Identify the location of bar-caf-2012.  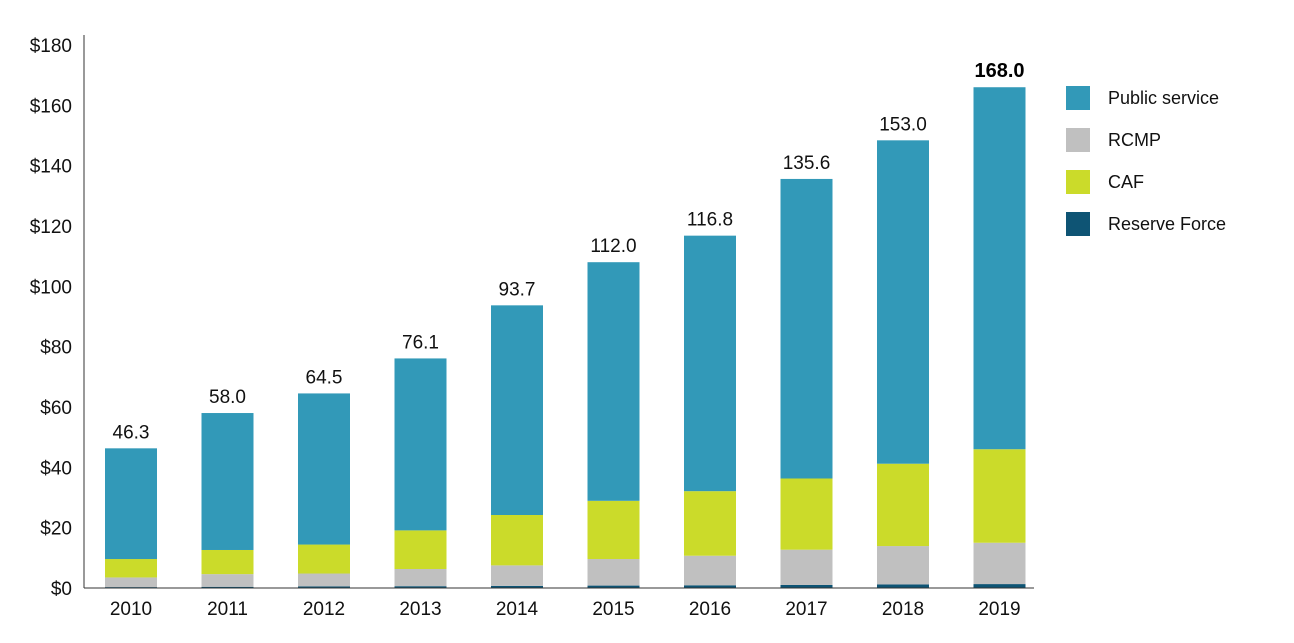
(324, 559).